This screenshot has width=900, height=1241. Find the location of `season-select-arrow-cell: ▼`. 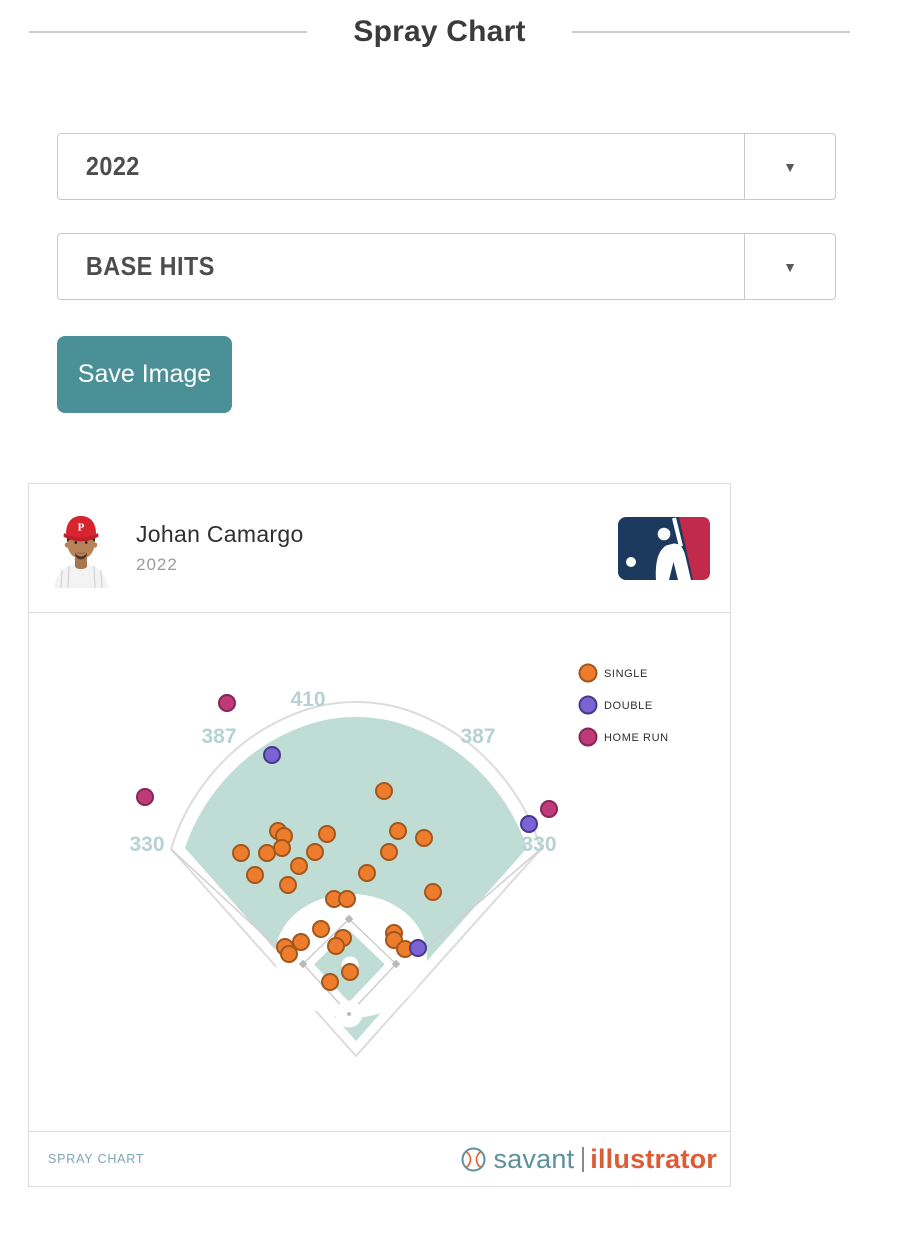

season-select-arrow-cell: ▼ is located at coordinates (789, 166).